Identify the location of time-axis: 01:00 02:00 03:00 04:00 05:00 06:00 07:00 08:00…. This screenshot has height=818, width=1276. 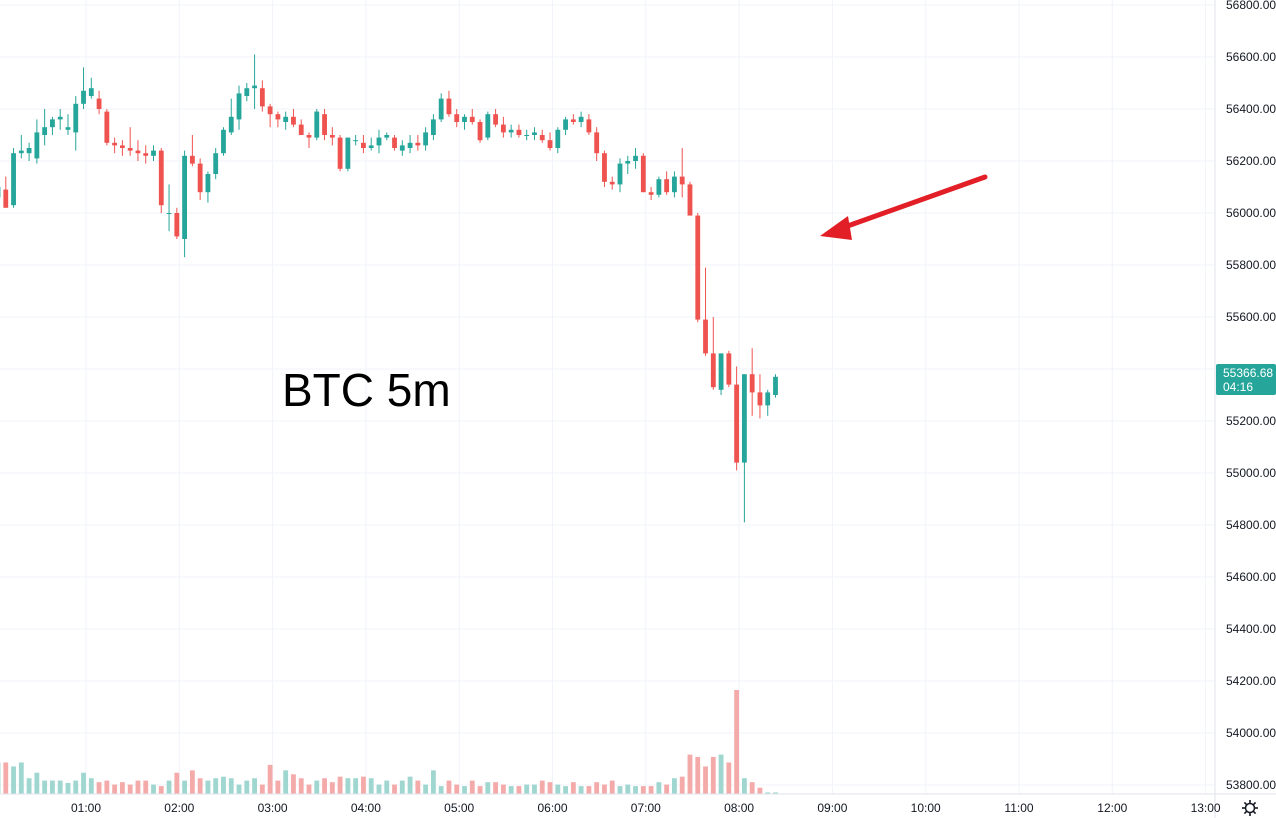
(646, 808).